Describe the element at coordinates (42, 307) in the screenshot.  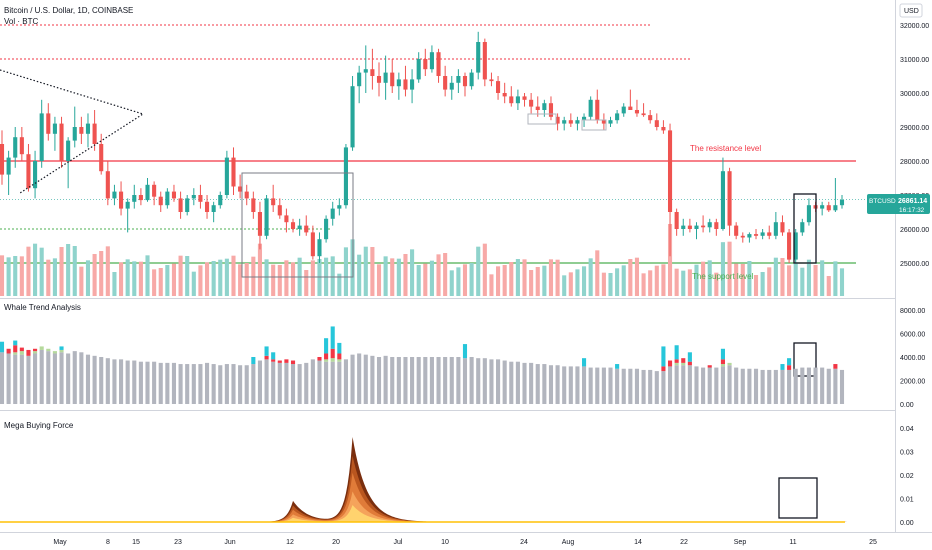
I see `whale-panel-title: Whale Trend Analysis` at that location.